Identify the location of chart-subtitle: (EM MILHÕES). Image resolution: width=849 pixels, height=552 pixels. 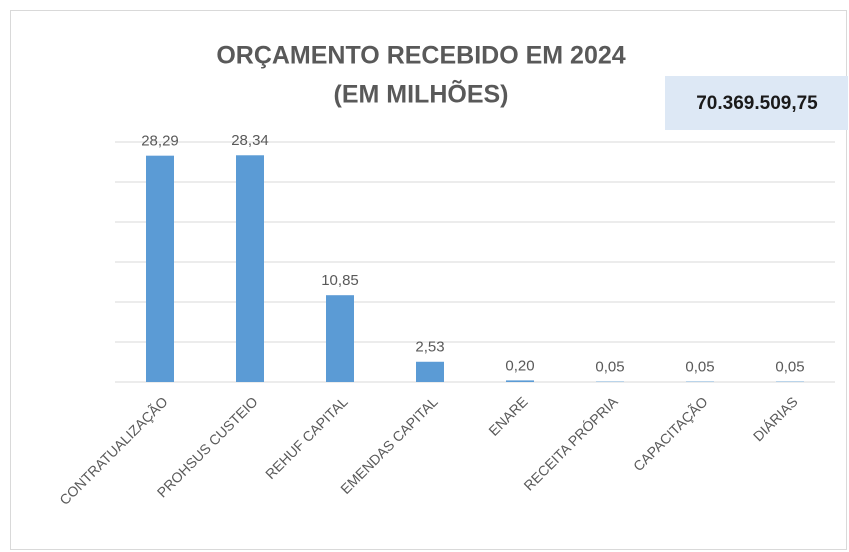
(421, 94).